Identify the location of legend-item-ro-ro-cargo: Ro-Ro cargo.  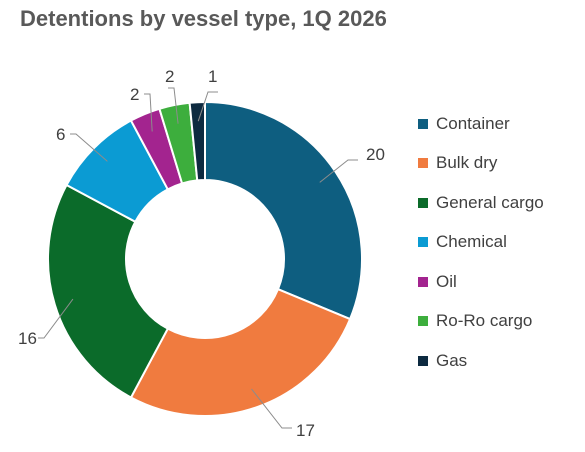
(481, 322).